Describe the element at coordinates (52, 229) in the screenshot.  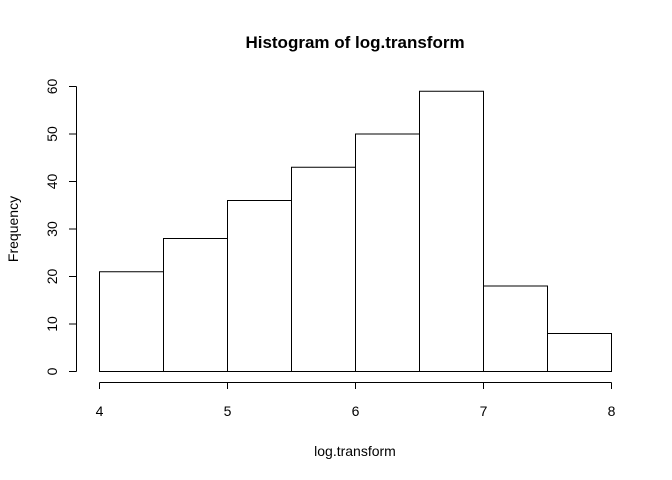
I see `y-tick-label: 30` at that location.